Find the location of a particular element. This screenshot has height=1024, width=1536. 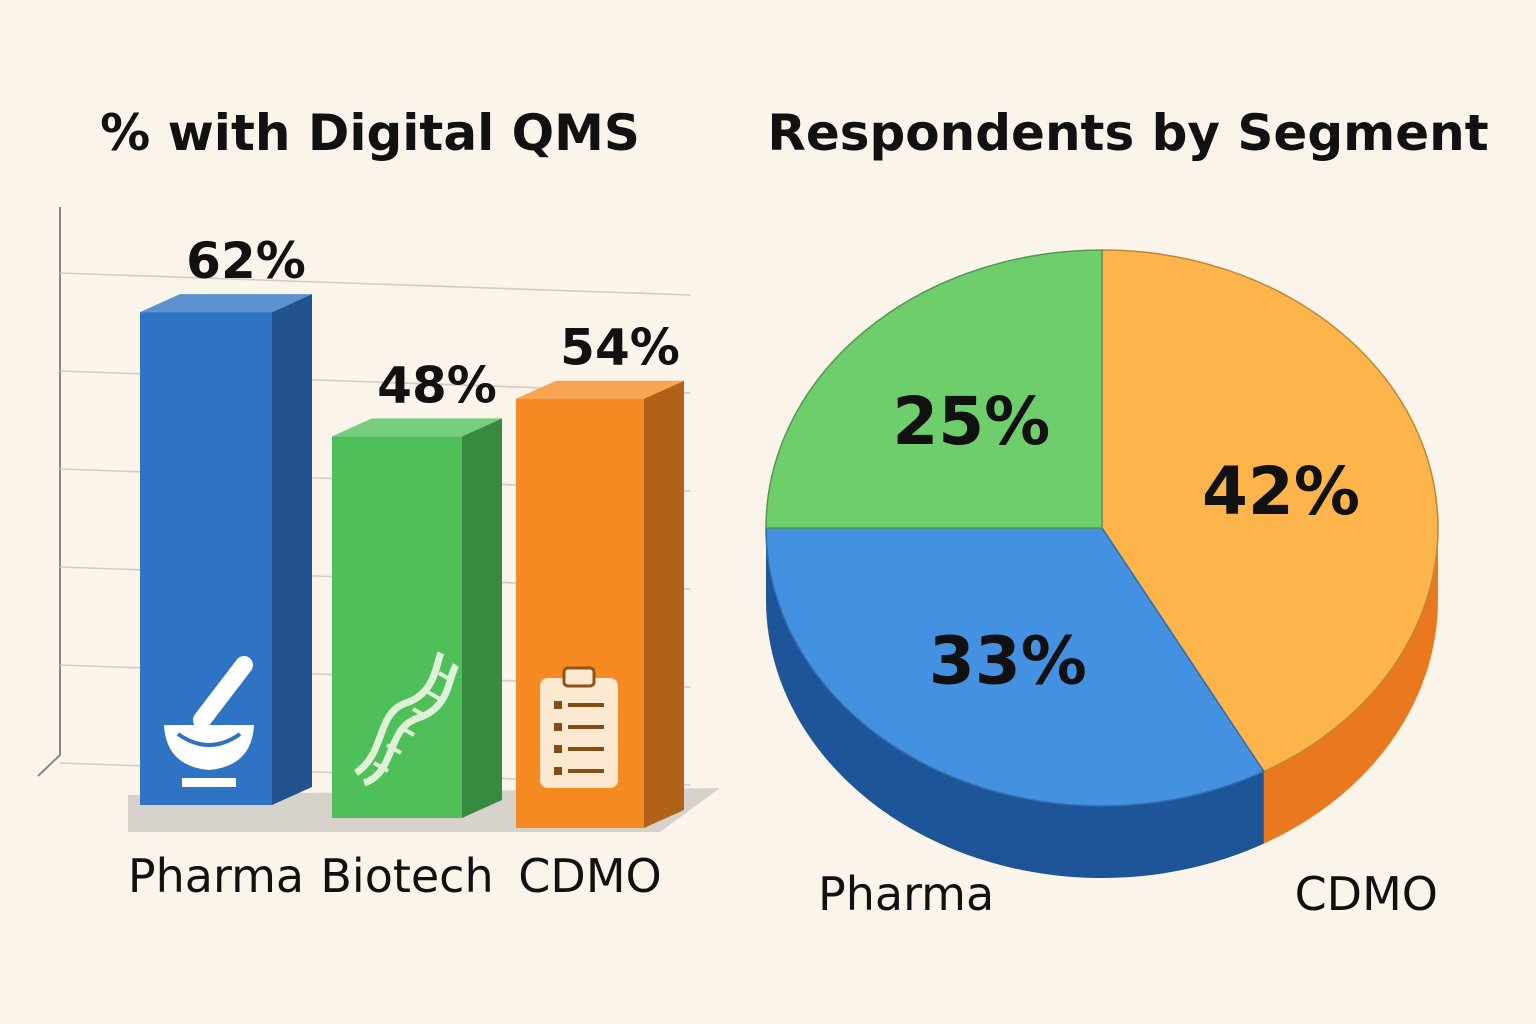

mortar-pestle-icon is located at coordinates (209, 721).